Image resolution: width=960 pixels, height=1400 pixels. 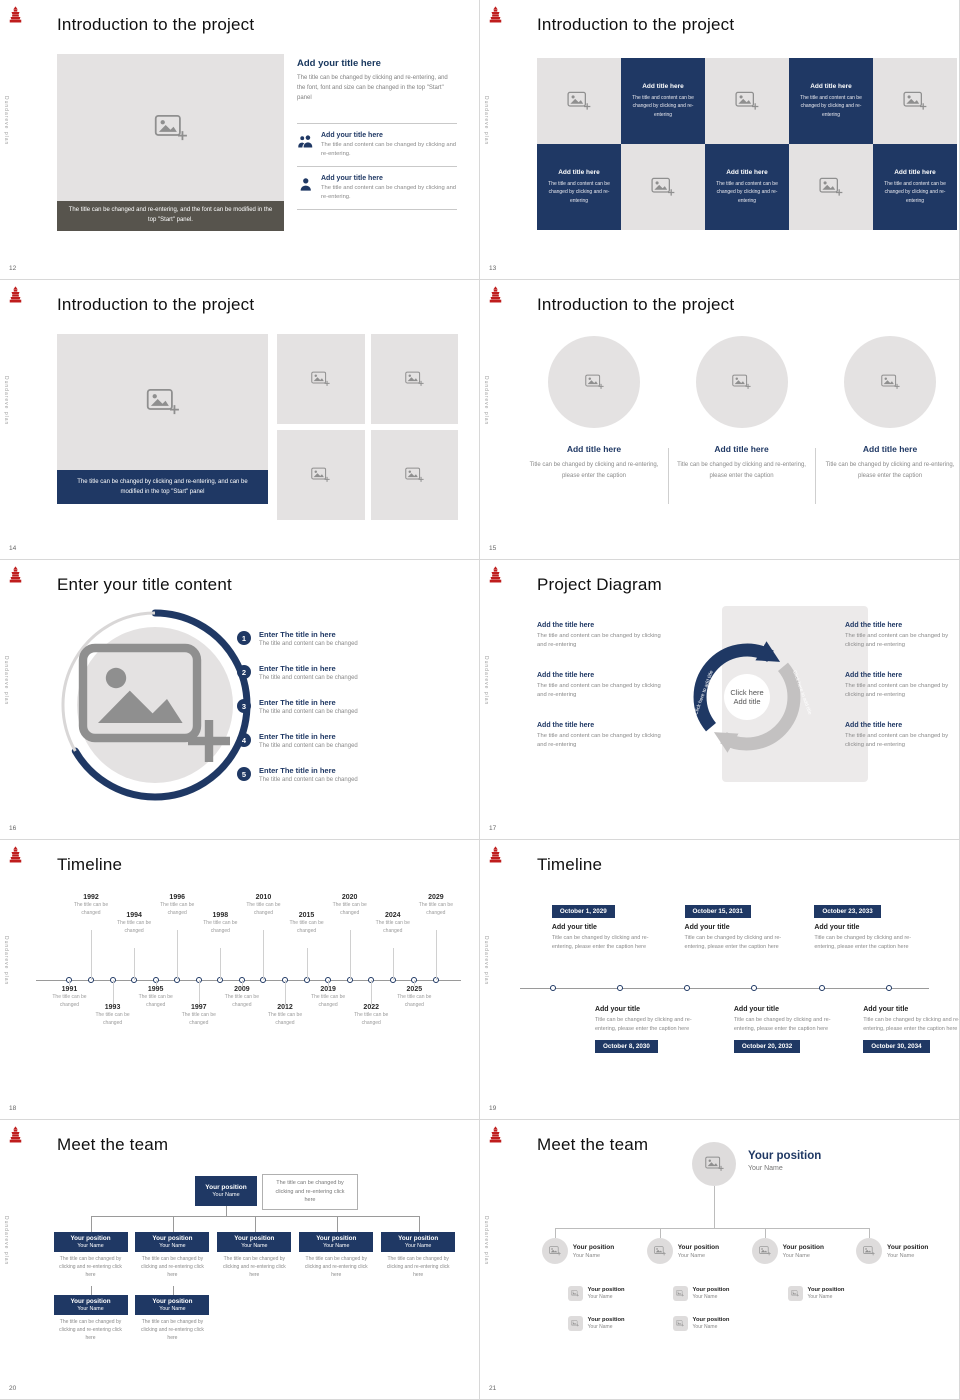 I want to click on timeline-entry: 1996 The title can be changed, so click(x=177, y=937).